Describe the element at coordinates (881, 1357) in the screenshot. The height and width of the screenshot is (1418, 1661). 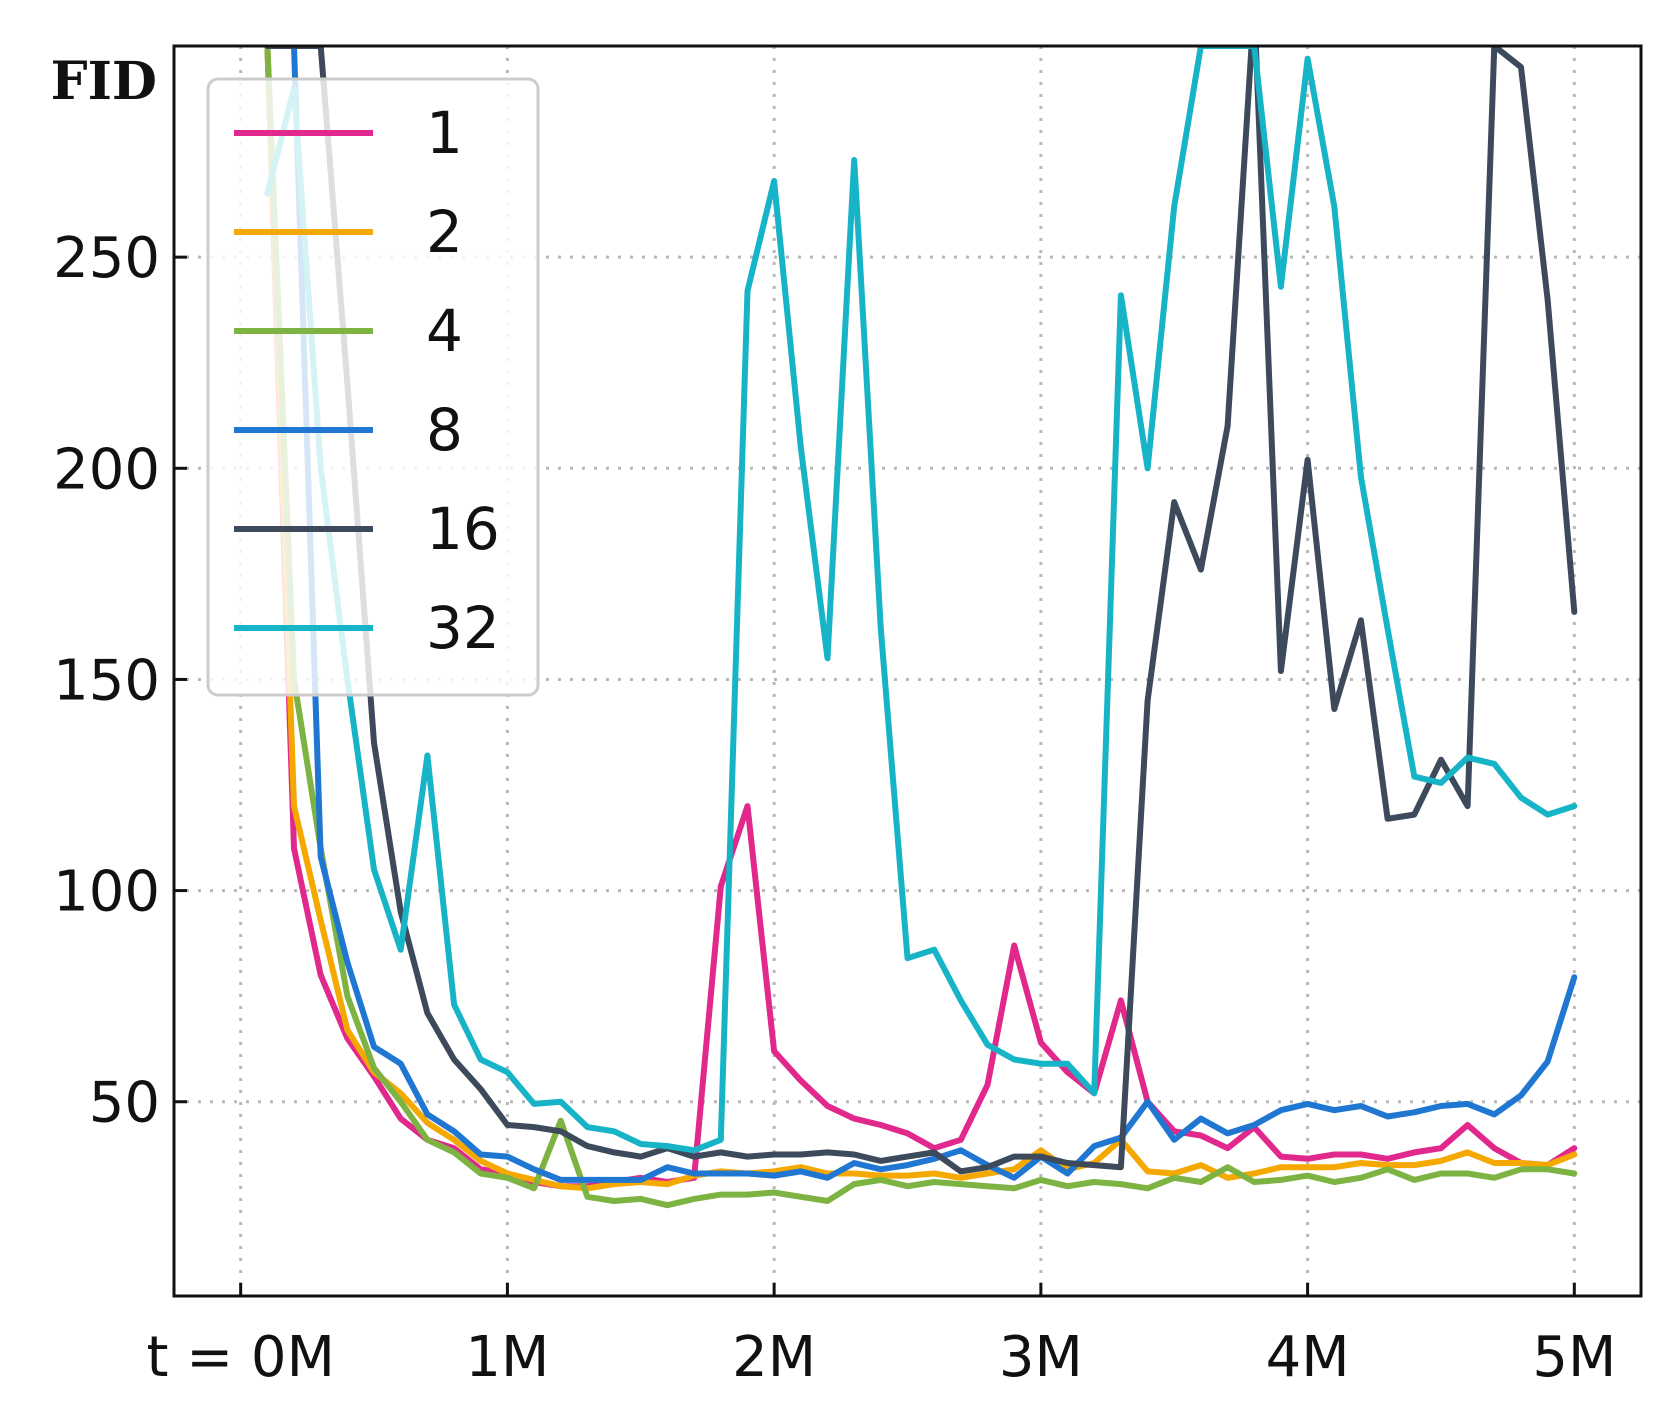
I see `x-tick-labels: t = 0M 1M 2M 3M 4M 5M` at that location.